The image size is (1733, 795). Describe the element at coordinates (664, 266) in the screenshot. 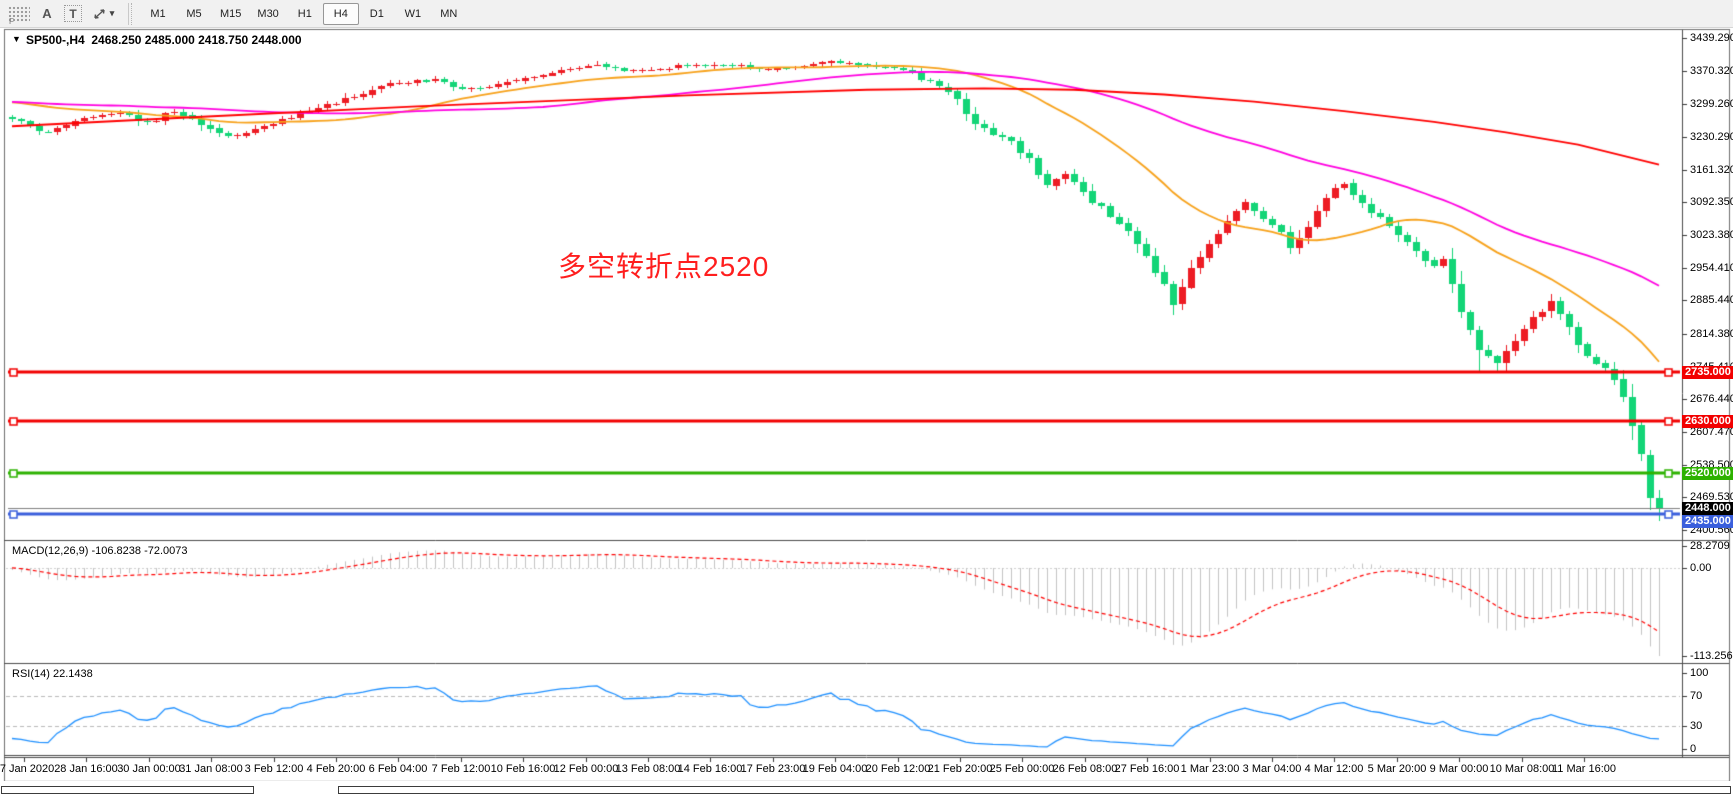

I see `chart-annotation: 多空转折点2520` at that location.